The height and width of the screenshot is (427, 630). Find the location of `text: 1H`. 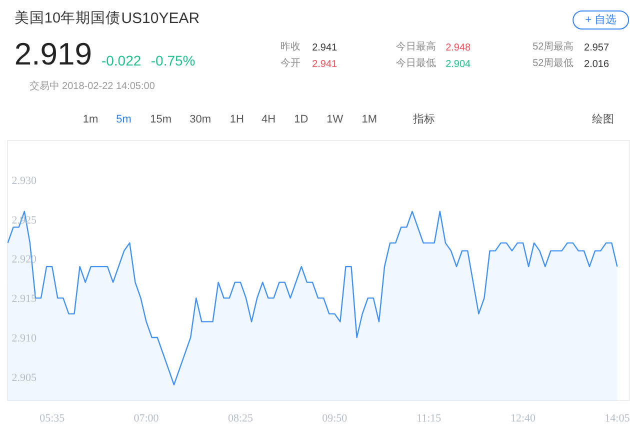

text: 1H is located at coordinates (237, 120).